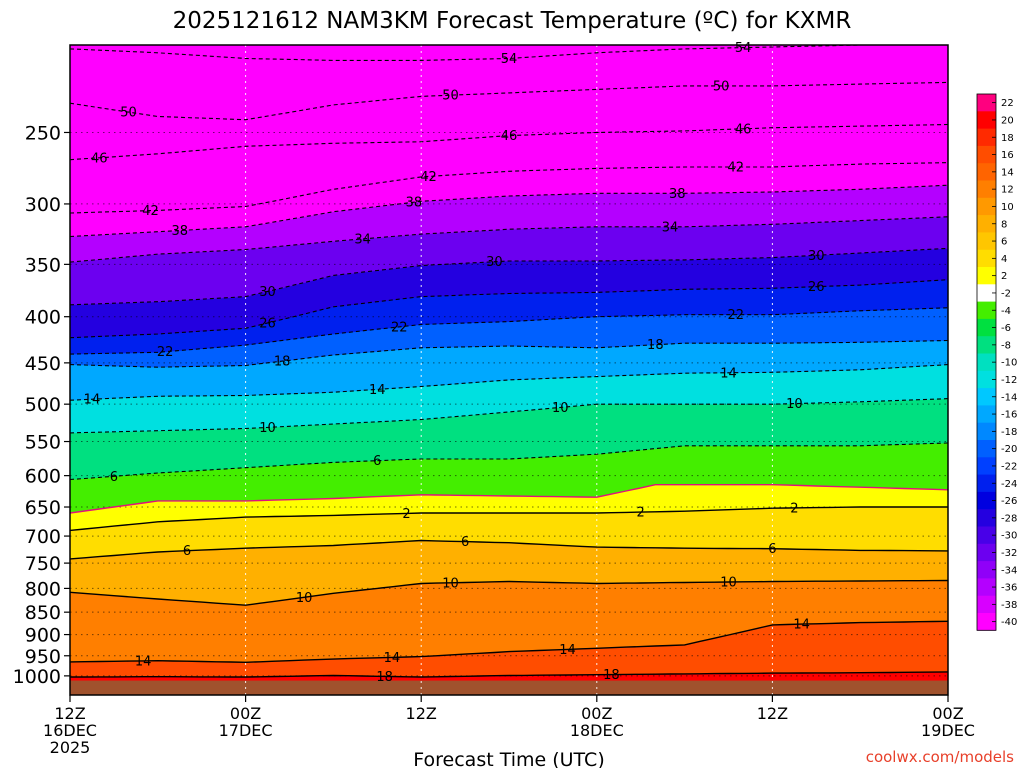 The height and width of the screenshot is (768, 1024). I want to click on x-tick-label: 17DEC, so click(246, 730).